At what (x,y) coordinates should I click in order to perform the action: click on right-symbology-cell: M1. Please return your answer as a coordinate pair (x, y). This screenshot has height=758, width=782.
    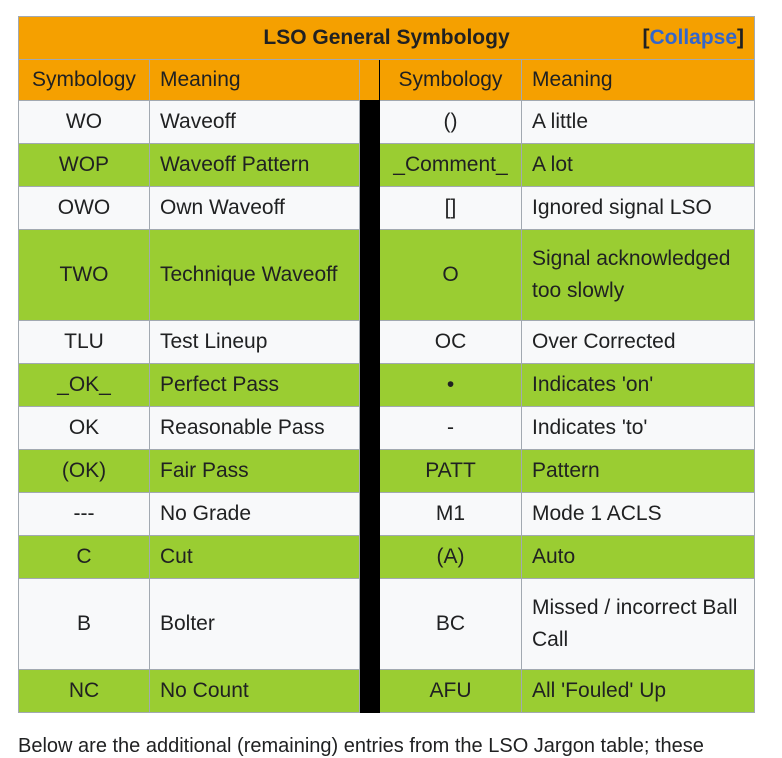
    Looking at the image, I should click on (450, 514).